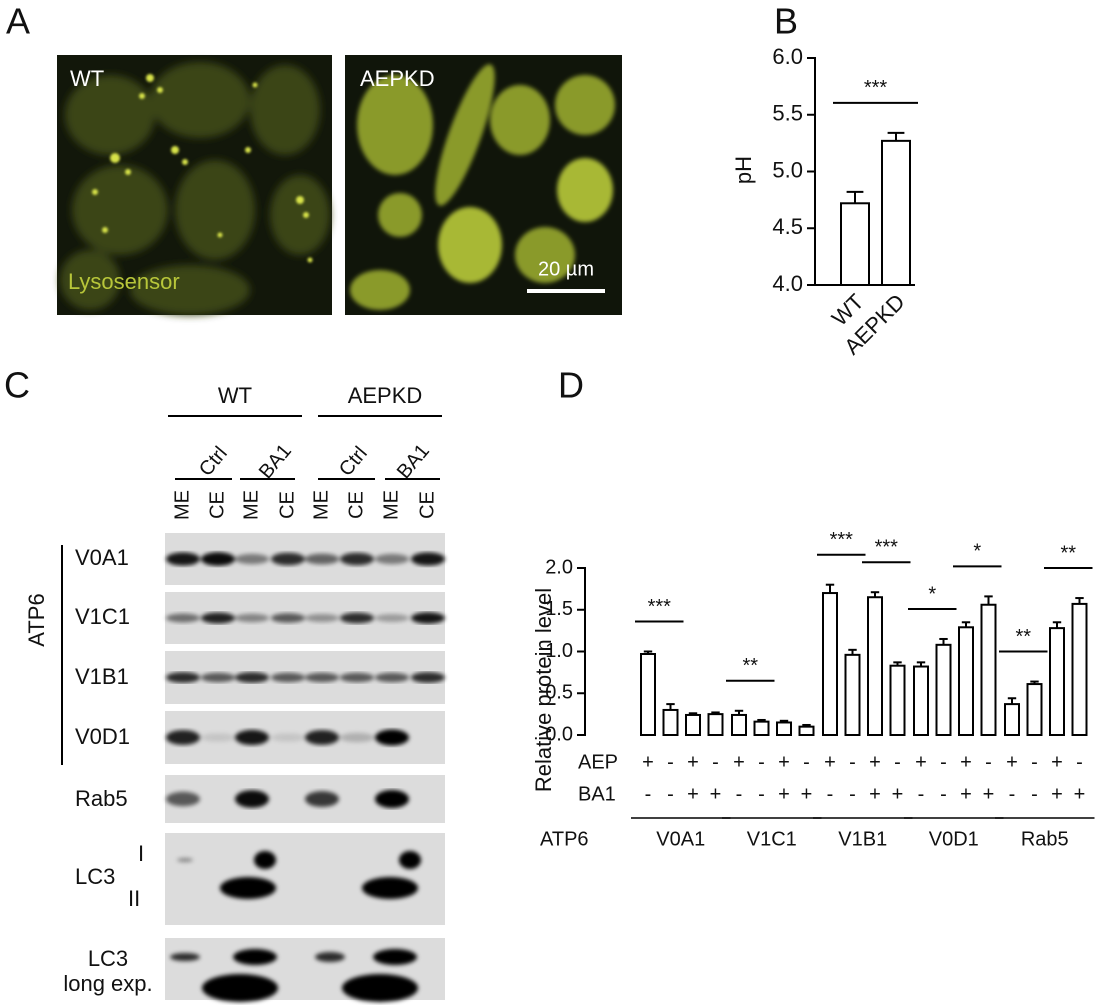 The height and width of the screenshot is (1005, 1100). What do you see at coordinates (141, 853) in the screenshot?
I see `band-label: I` at bounding box center [141, 853].